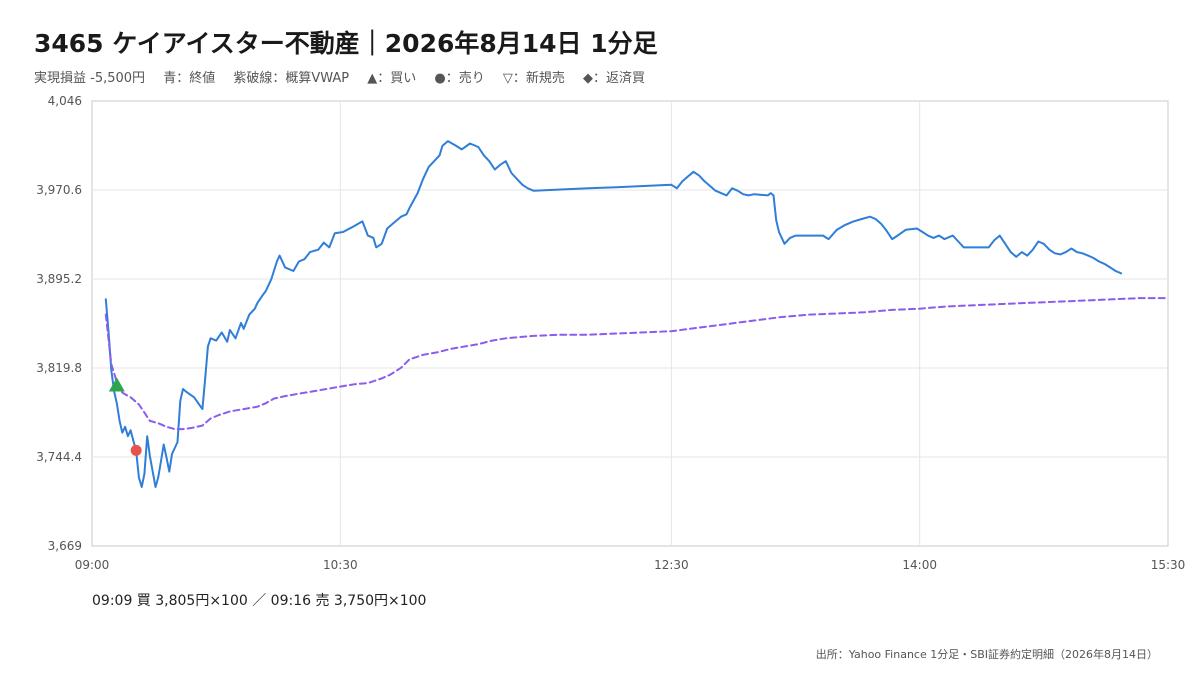 This screenshot has width=1200, height=680. I want to click on y-axis-ticks: 3,669 3,744.4 3,819.8 3,895.2 3,970.6 4,046, so click(59, 323).